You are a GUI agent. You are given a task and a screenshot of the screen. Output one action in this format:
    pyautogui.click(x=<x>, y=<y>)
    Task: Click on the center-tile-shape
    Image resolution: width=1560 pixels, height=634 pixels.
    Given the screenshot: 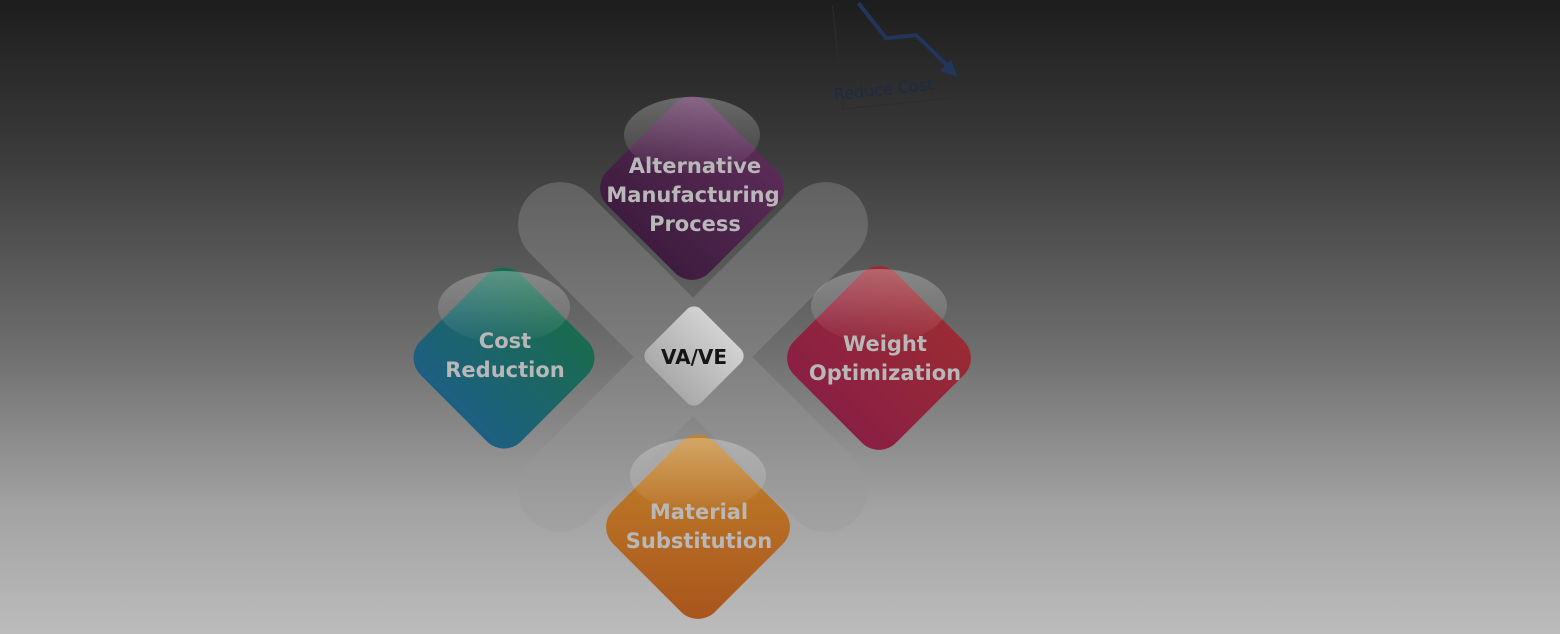 What is the action you would take?
    pyautogui.click(x=694, y=356)
    